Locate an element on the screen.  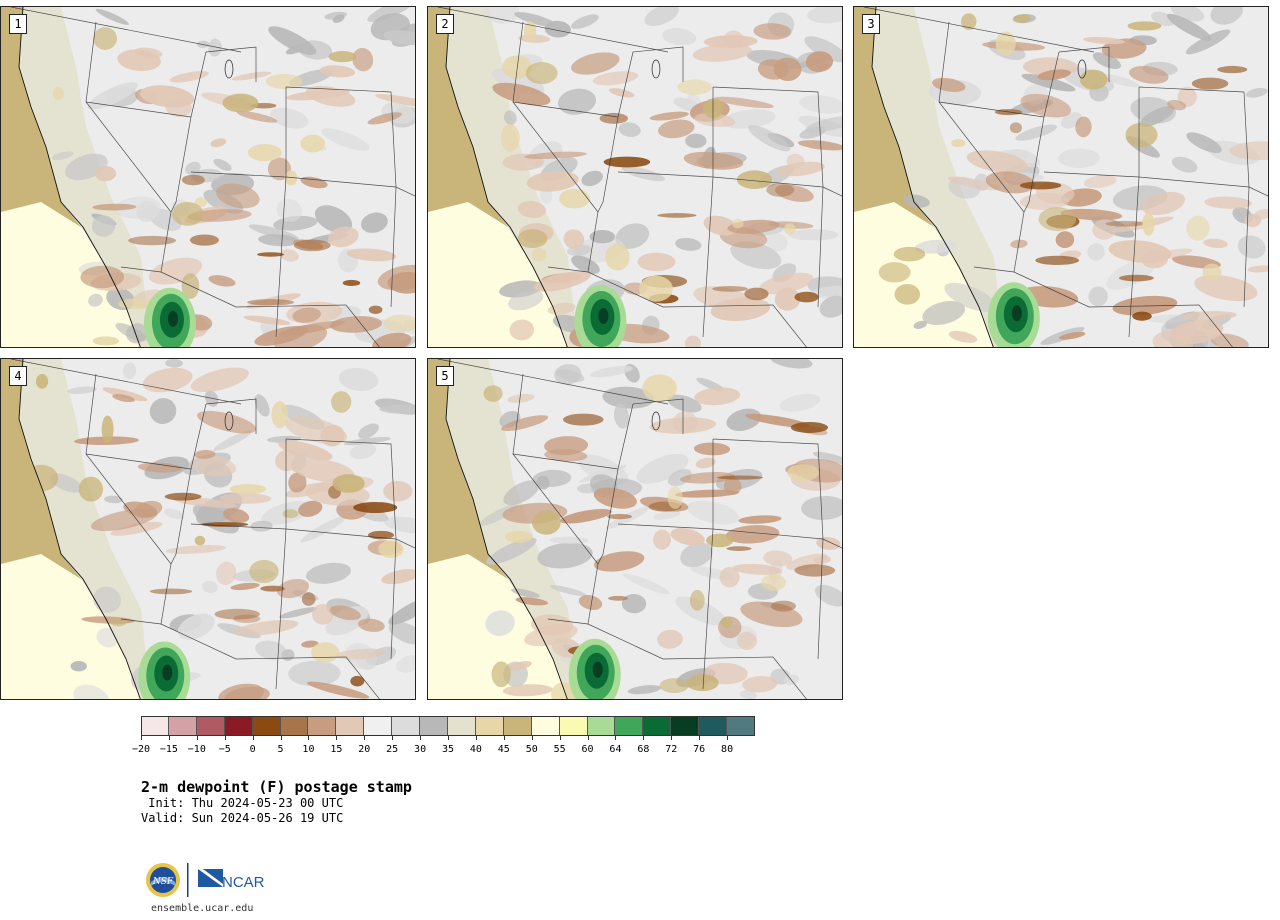
colorbar-tick-label: 45 is located at coordinates (503, 749).